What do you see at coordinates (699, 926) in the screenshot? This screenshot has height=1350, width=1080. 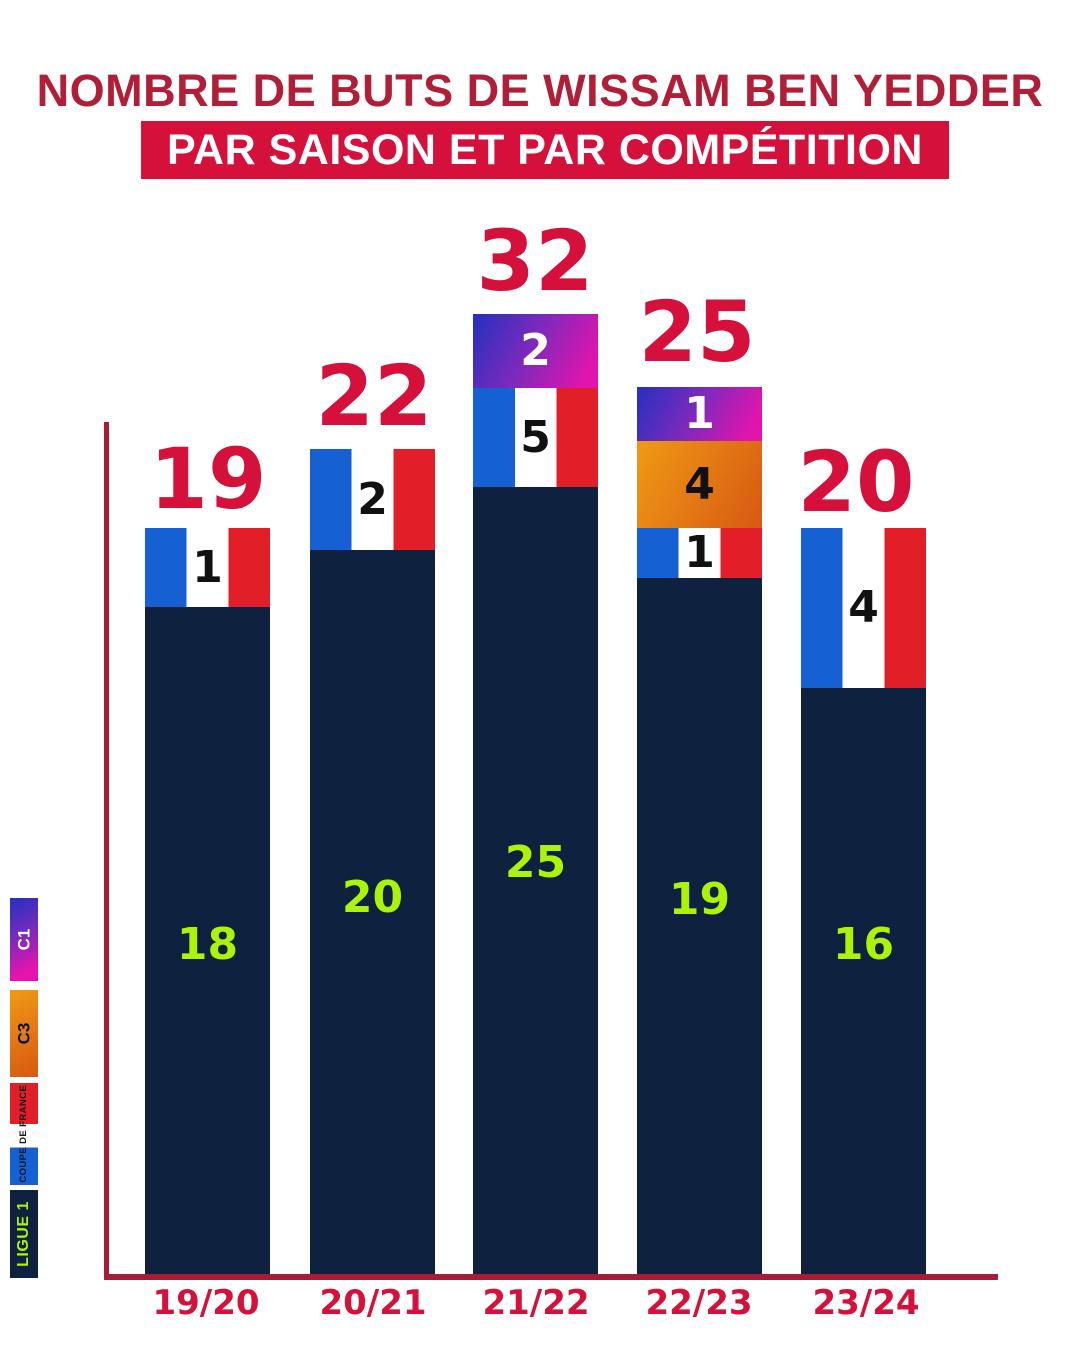 I see `segment-ligue-1: 19` at bounding box center [699, 926].